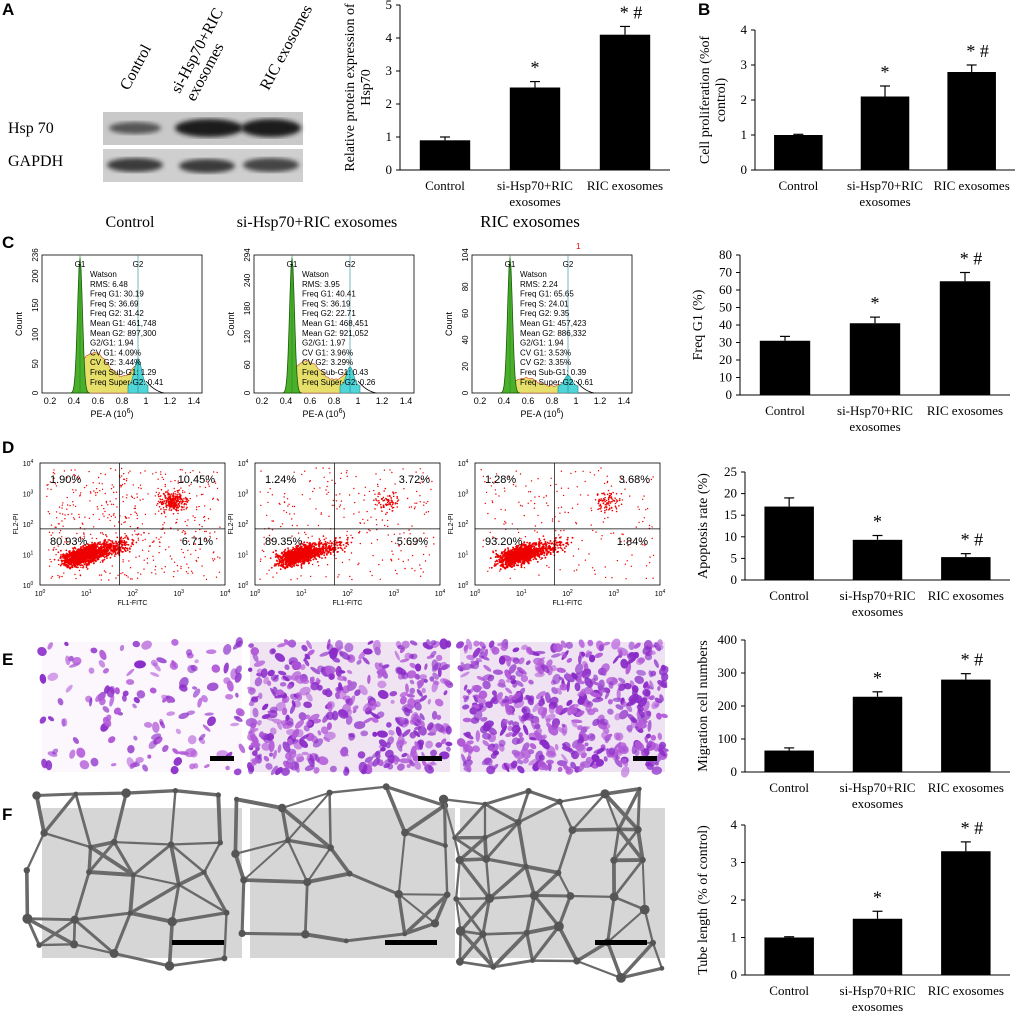 This screenshot has height=1017, width=1020. I want to click on y-tick-label: 180, so click(247, 308).